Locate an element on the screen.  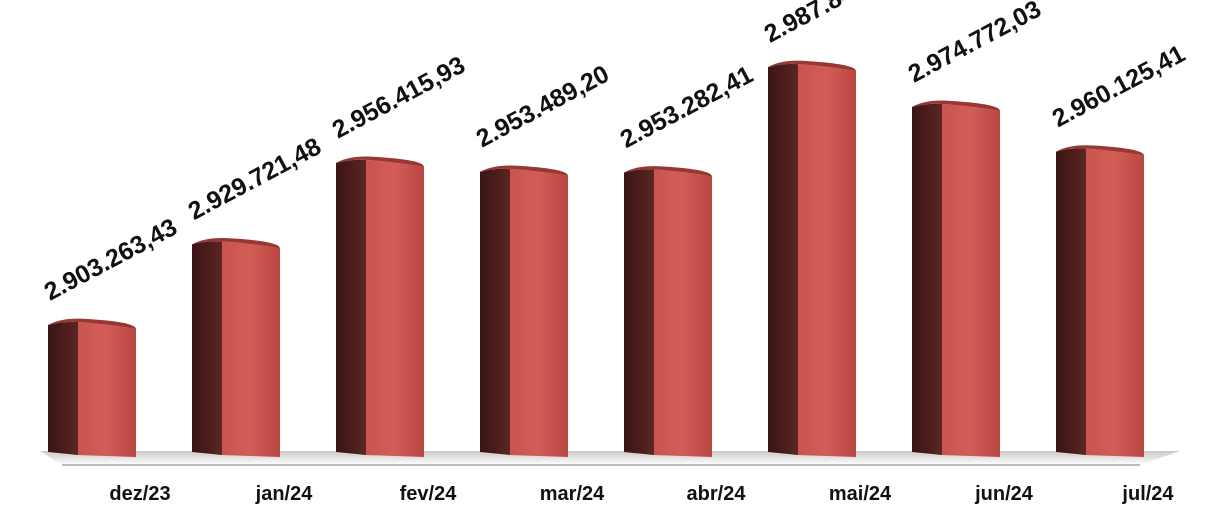
data-label-mar/24: 2.953.489,20 is located at coordinates (543, 106).